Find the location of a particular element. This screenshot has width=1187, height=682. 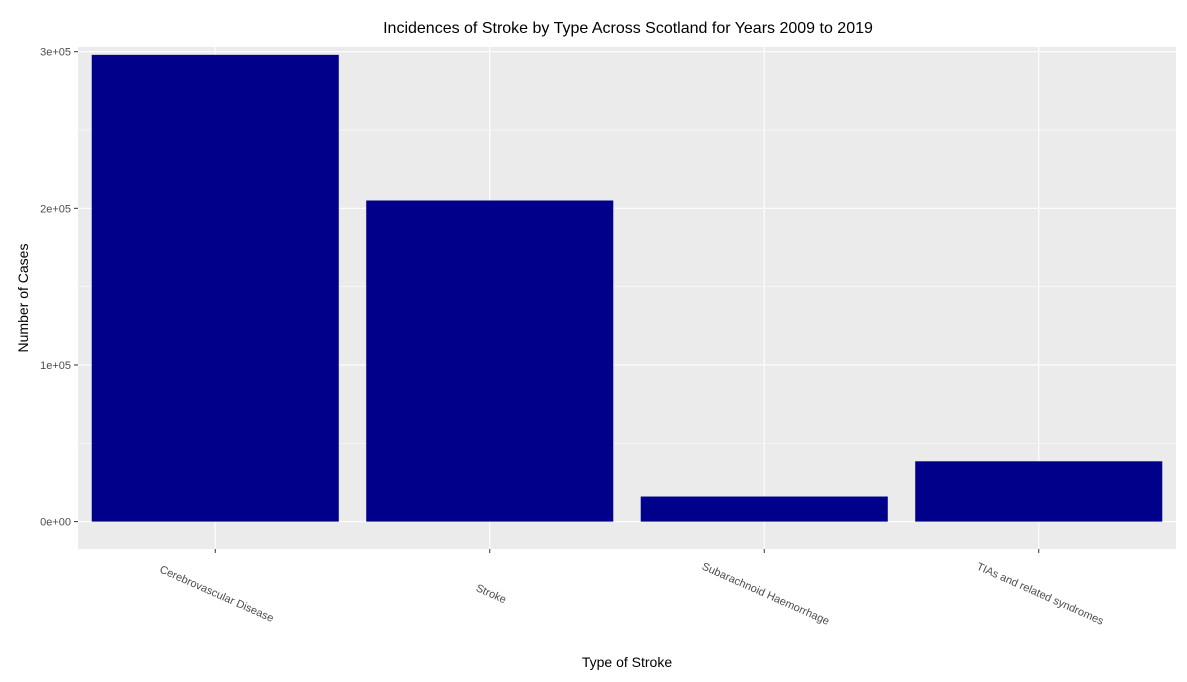

y-tick-label: 2e+05 is located at coordinates (55, 209).